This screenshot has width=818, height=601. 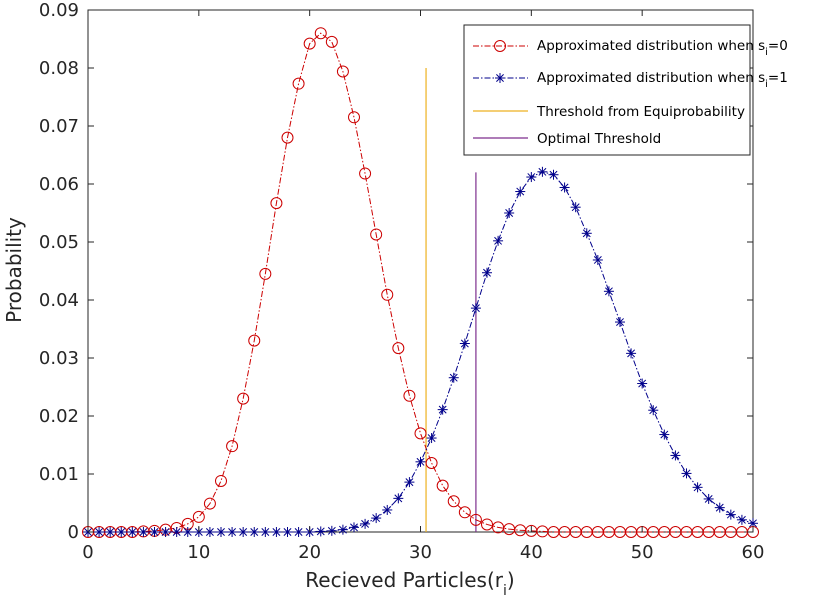 I want to click on legend-marker-circle, so click(x=500, y=46).